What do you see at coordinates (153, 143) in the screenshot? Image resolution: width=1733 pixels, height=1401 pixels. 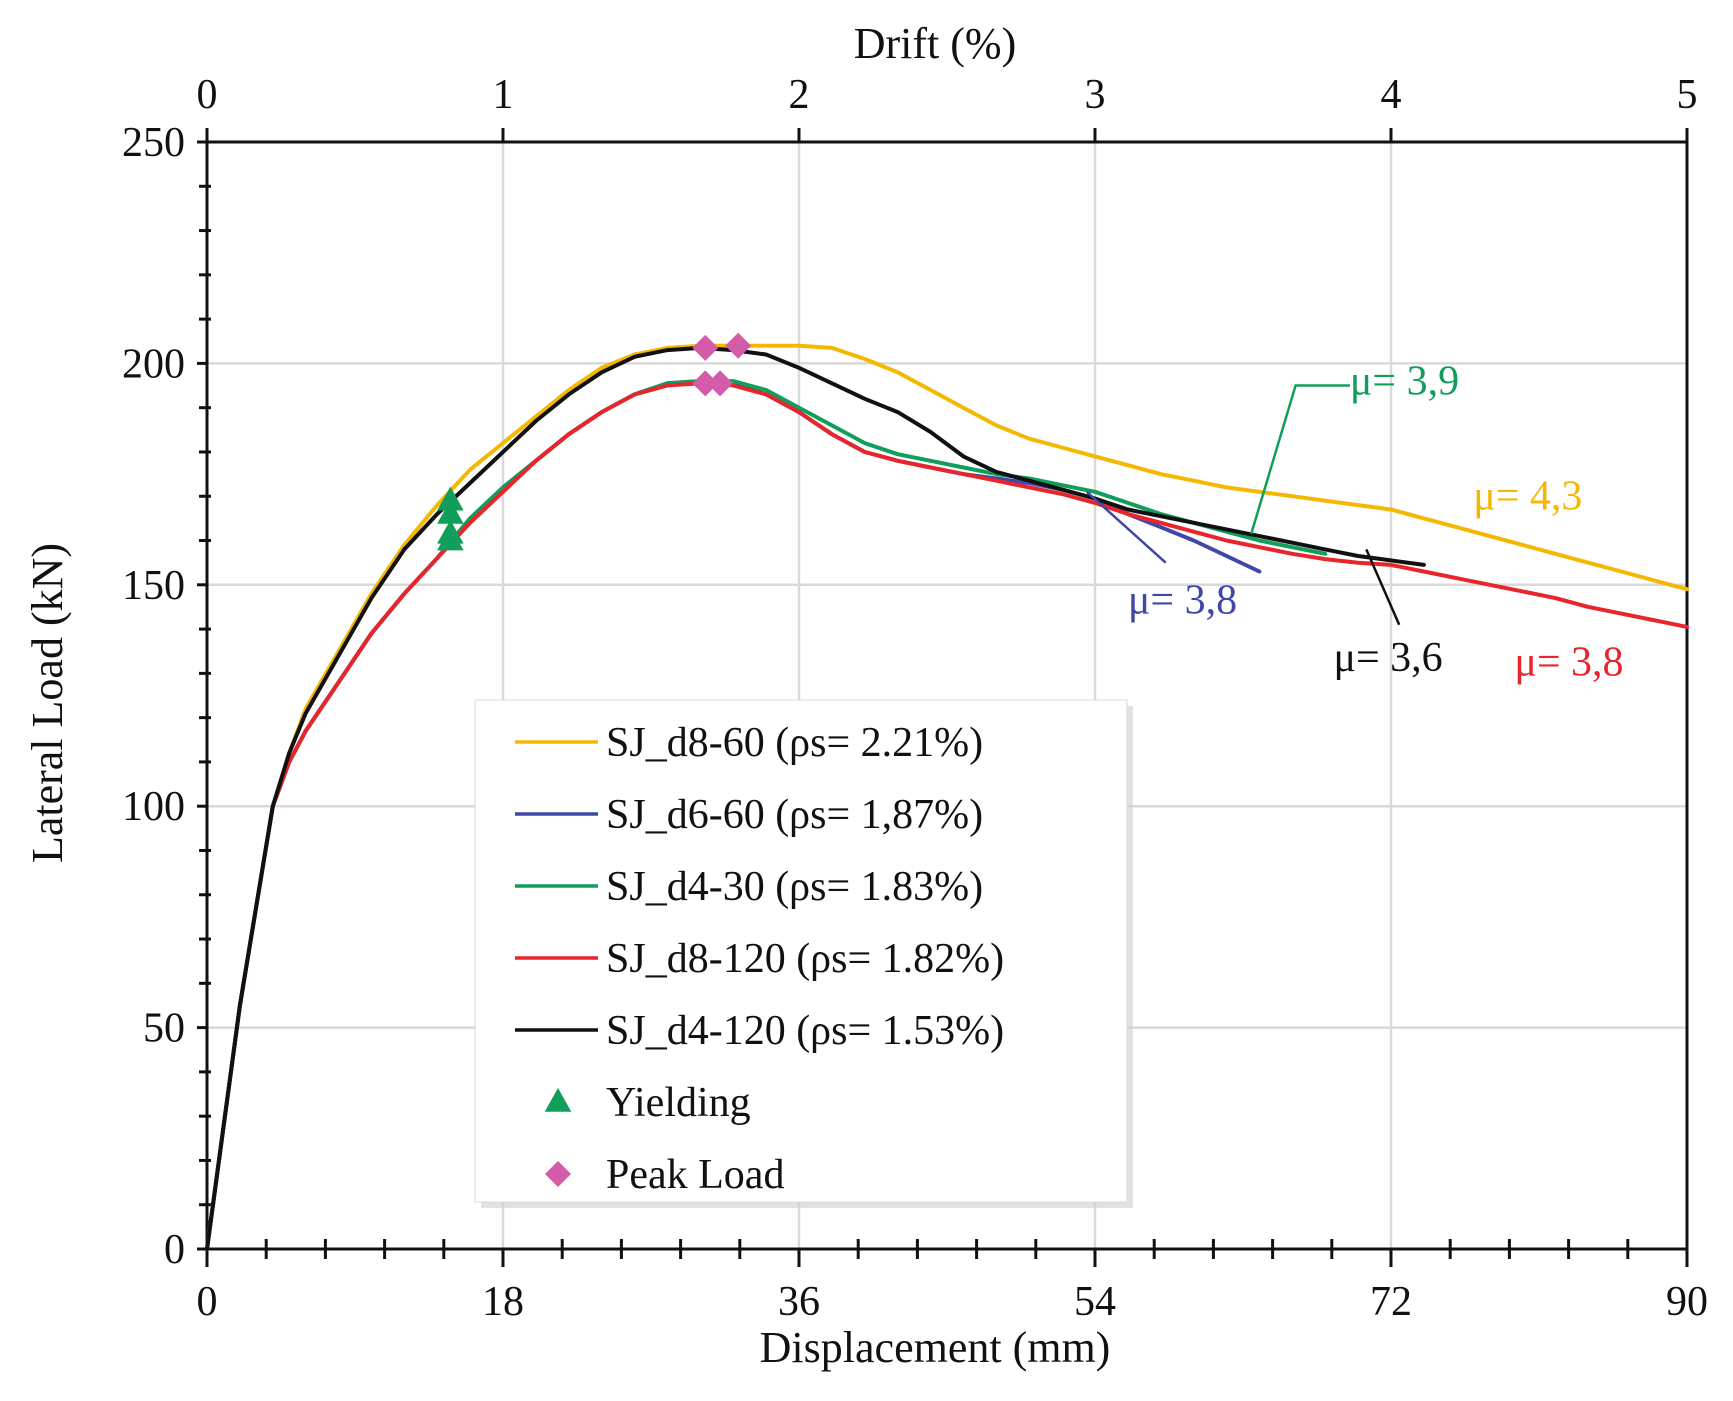 I see `y-tick-label: 250` at bounding box center [153, 143].